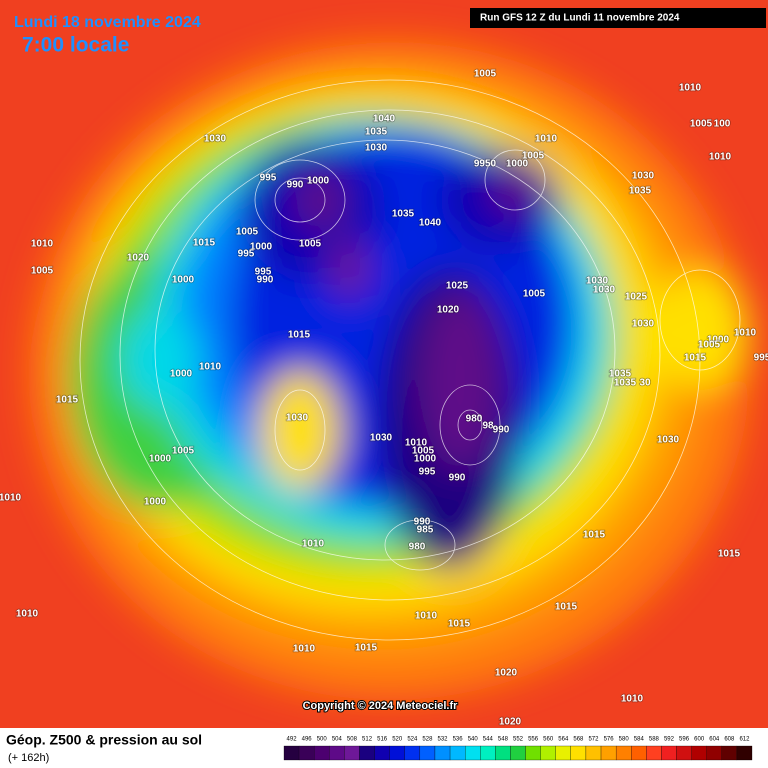 The width and height of the screenshot is (768, 768). What do you see at coordinates (352, 740) in the screenshot?
I see `colorbar-tick-label: 508` at bounding box center [352, 740].